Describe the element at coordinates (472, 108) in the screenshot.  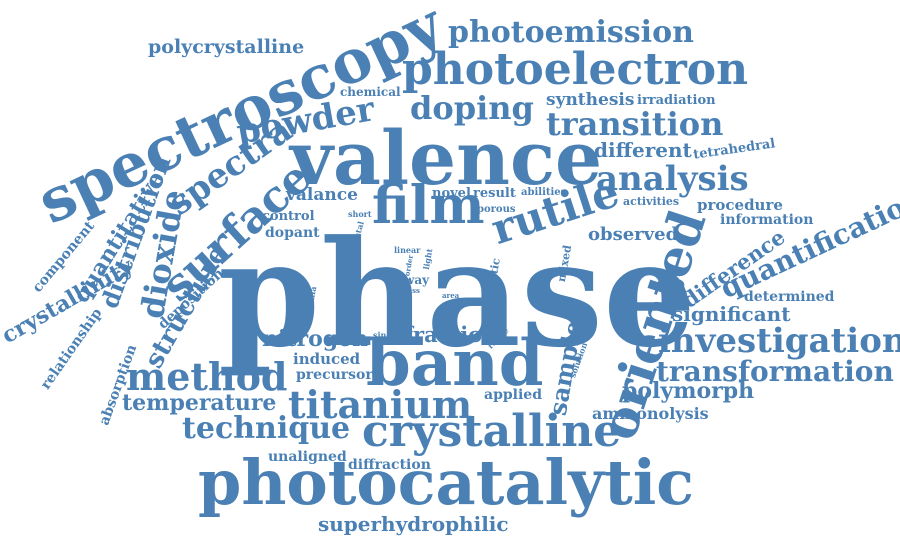
I see `word-doping: doping` at that location.